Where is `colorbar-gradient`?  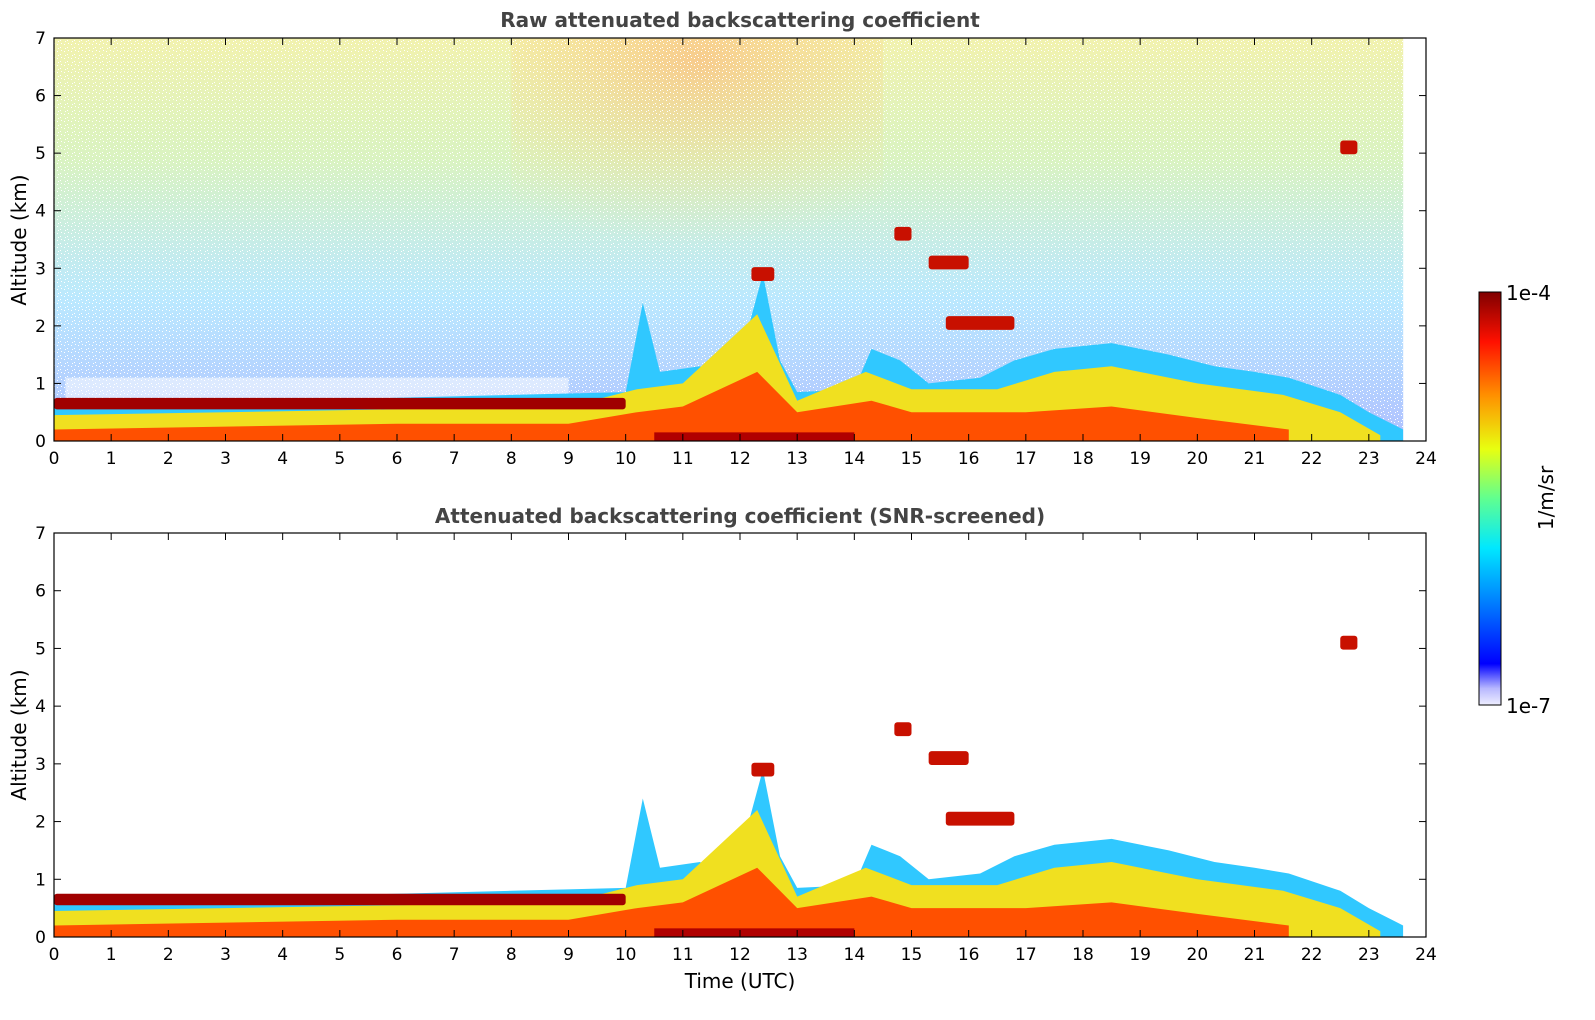
colorbar-gradient is located at coordinates (1490, 498).